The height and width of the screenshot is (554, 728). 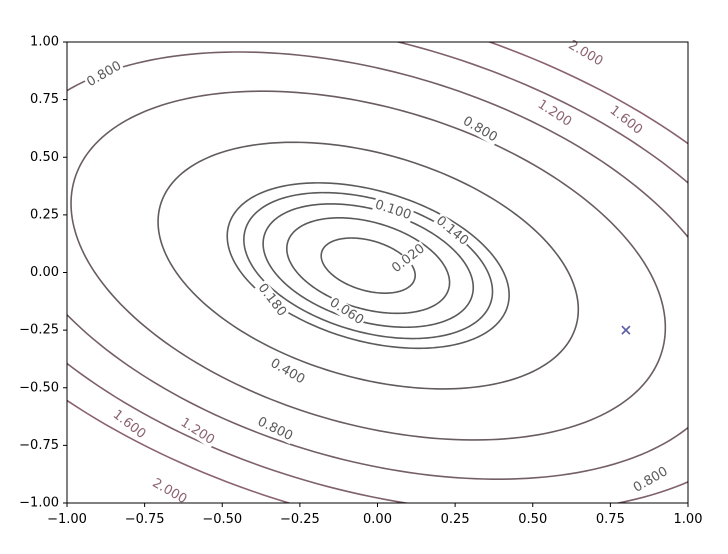 I want to click on y-tick-label: 0.00, so click(x=44, y=272).